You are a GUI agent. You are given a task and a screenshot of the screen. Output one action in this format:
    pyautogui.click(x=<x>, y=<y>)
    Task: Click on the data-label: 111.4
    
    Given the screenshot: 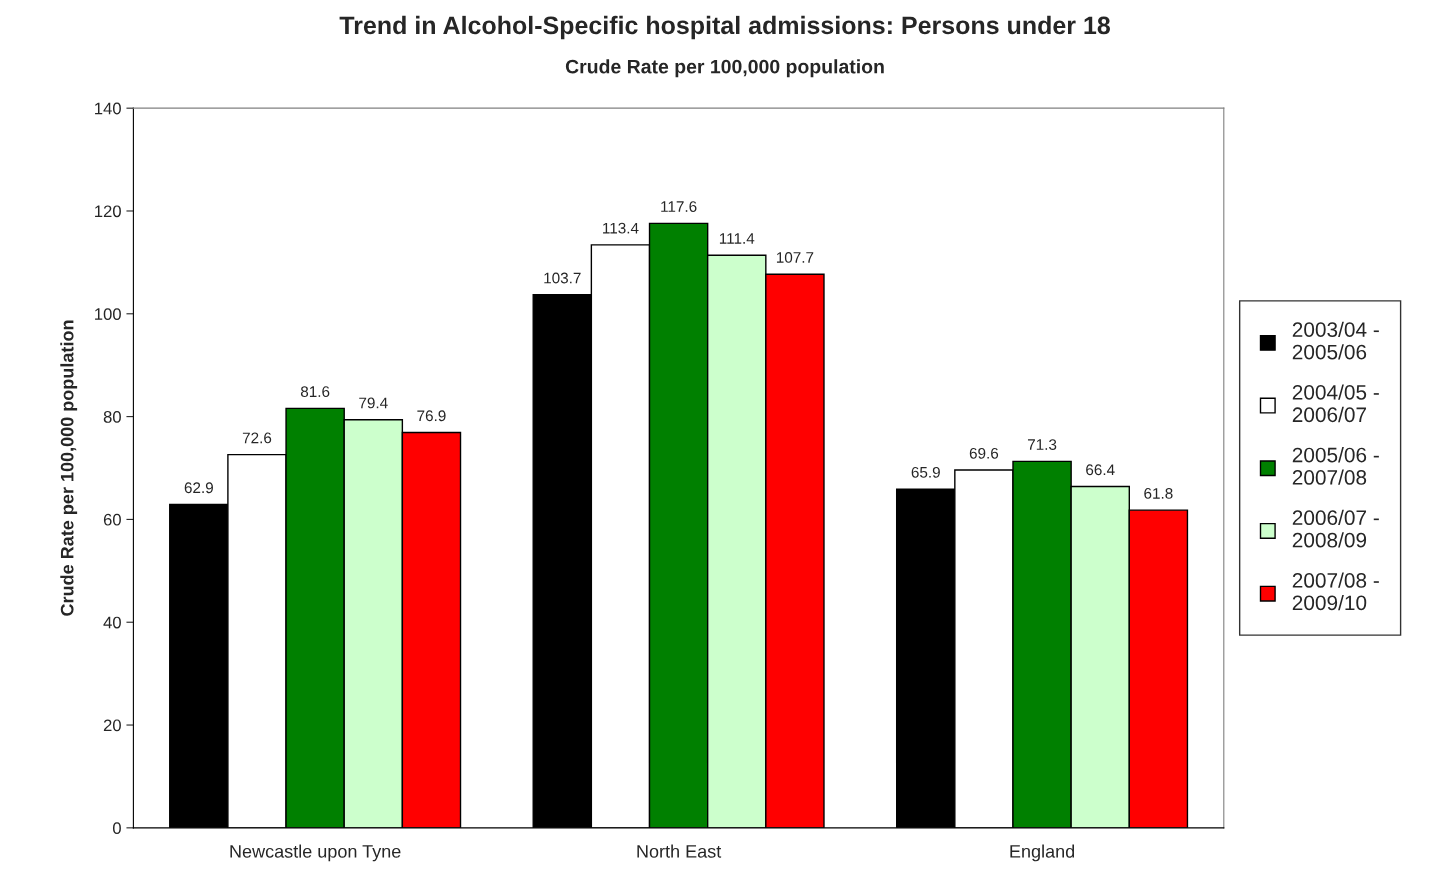 What is the action you would take?
    pyautogui.click(x=737, y=238)
    